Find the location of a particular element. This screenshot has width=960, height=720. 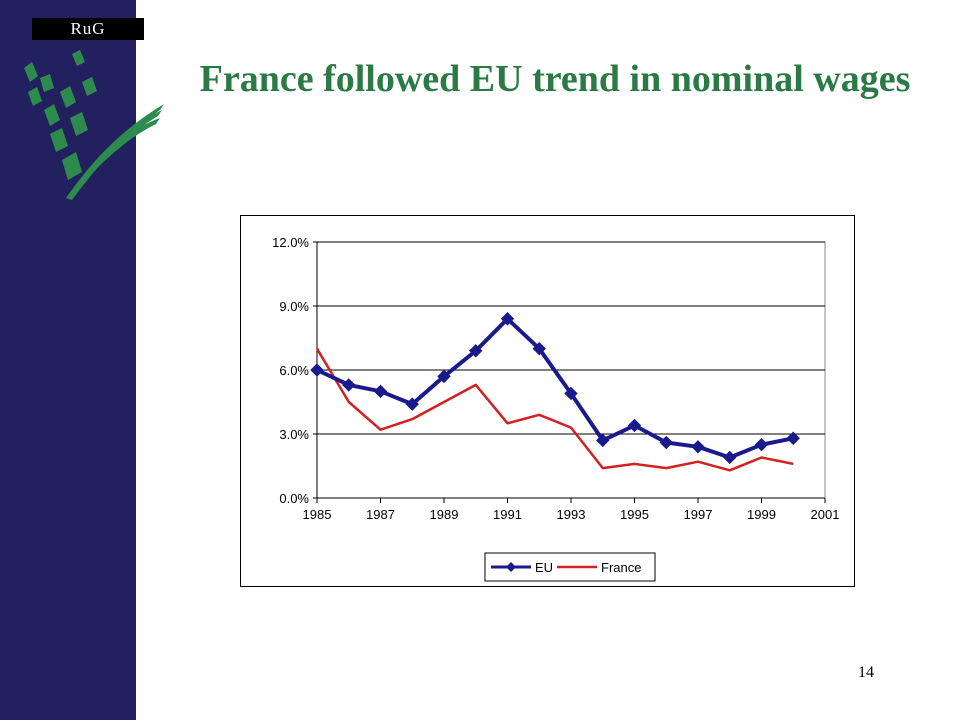

y-tick-label: 3.0% is located at coordinates (294, 434).